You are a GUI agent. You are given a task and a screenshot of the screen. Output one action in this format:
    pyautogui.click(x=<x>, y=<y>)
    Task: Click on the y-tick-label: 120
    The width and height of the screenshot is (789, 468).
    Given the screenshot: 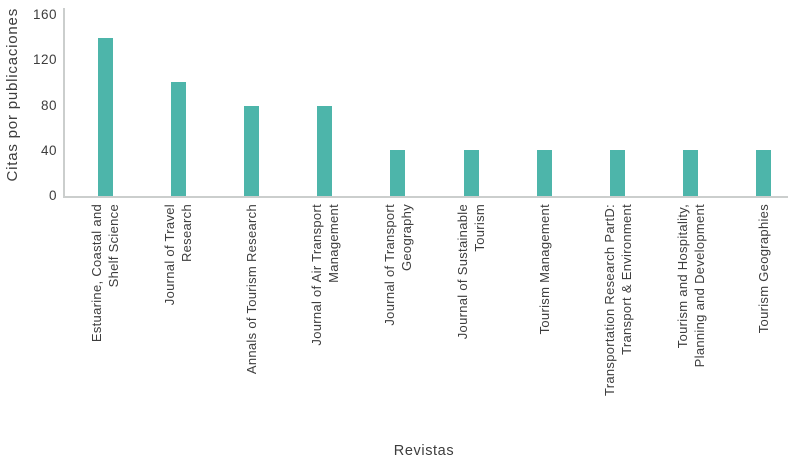 What is the action you would take?
    pyautogui.click(x=44, y=60)
    